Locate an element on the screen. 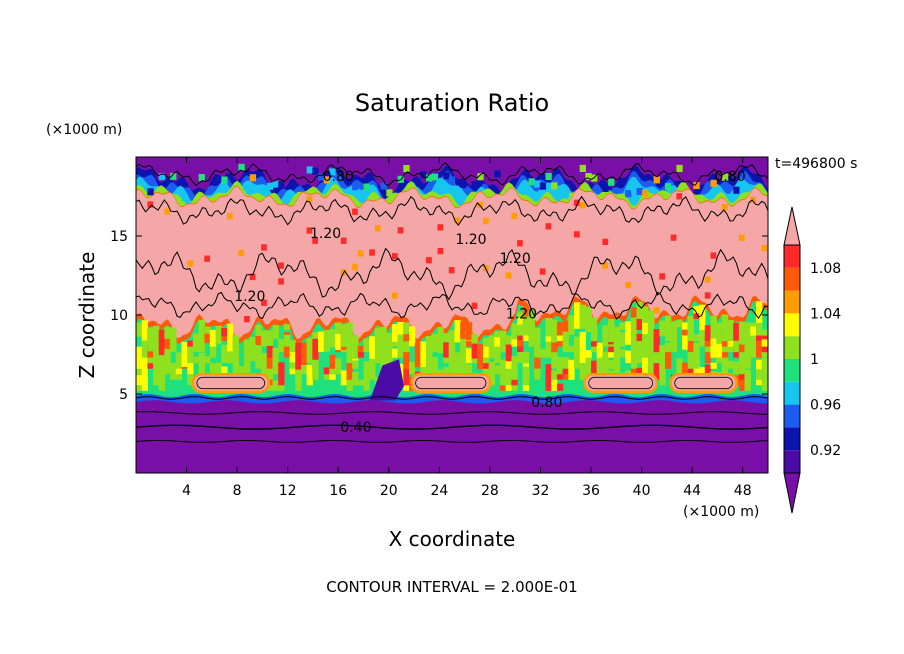  x-tick-label: 28 is located at coordinates (490, 491).